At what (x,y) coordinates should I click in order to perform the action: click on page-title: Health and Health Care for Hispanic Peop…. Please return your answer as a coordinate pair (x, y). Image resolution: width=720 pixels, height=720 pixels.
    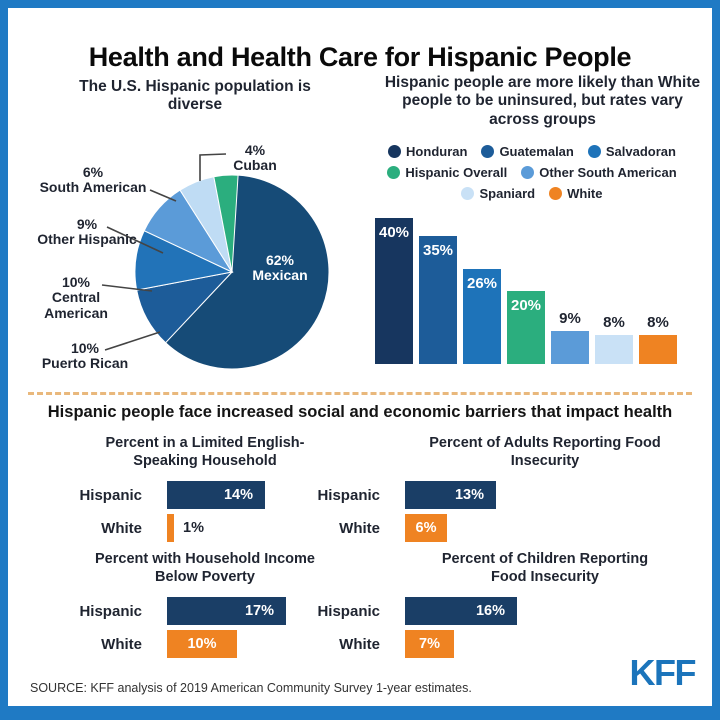
    Looking at the image, I should click on (360, 57).